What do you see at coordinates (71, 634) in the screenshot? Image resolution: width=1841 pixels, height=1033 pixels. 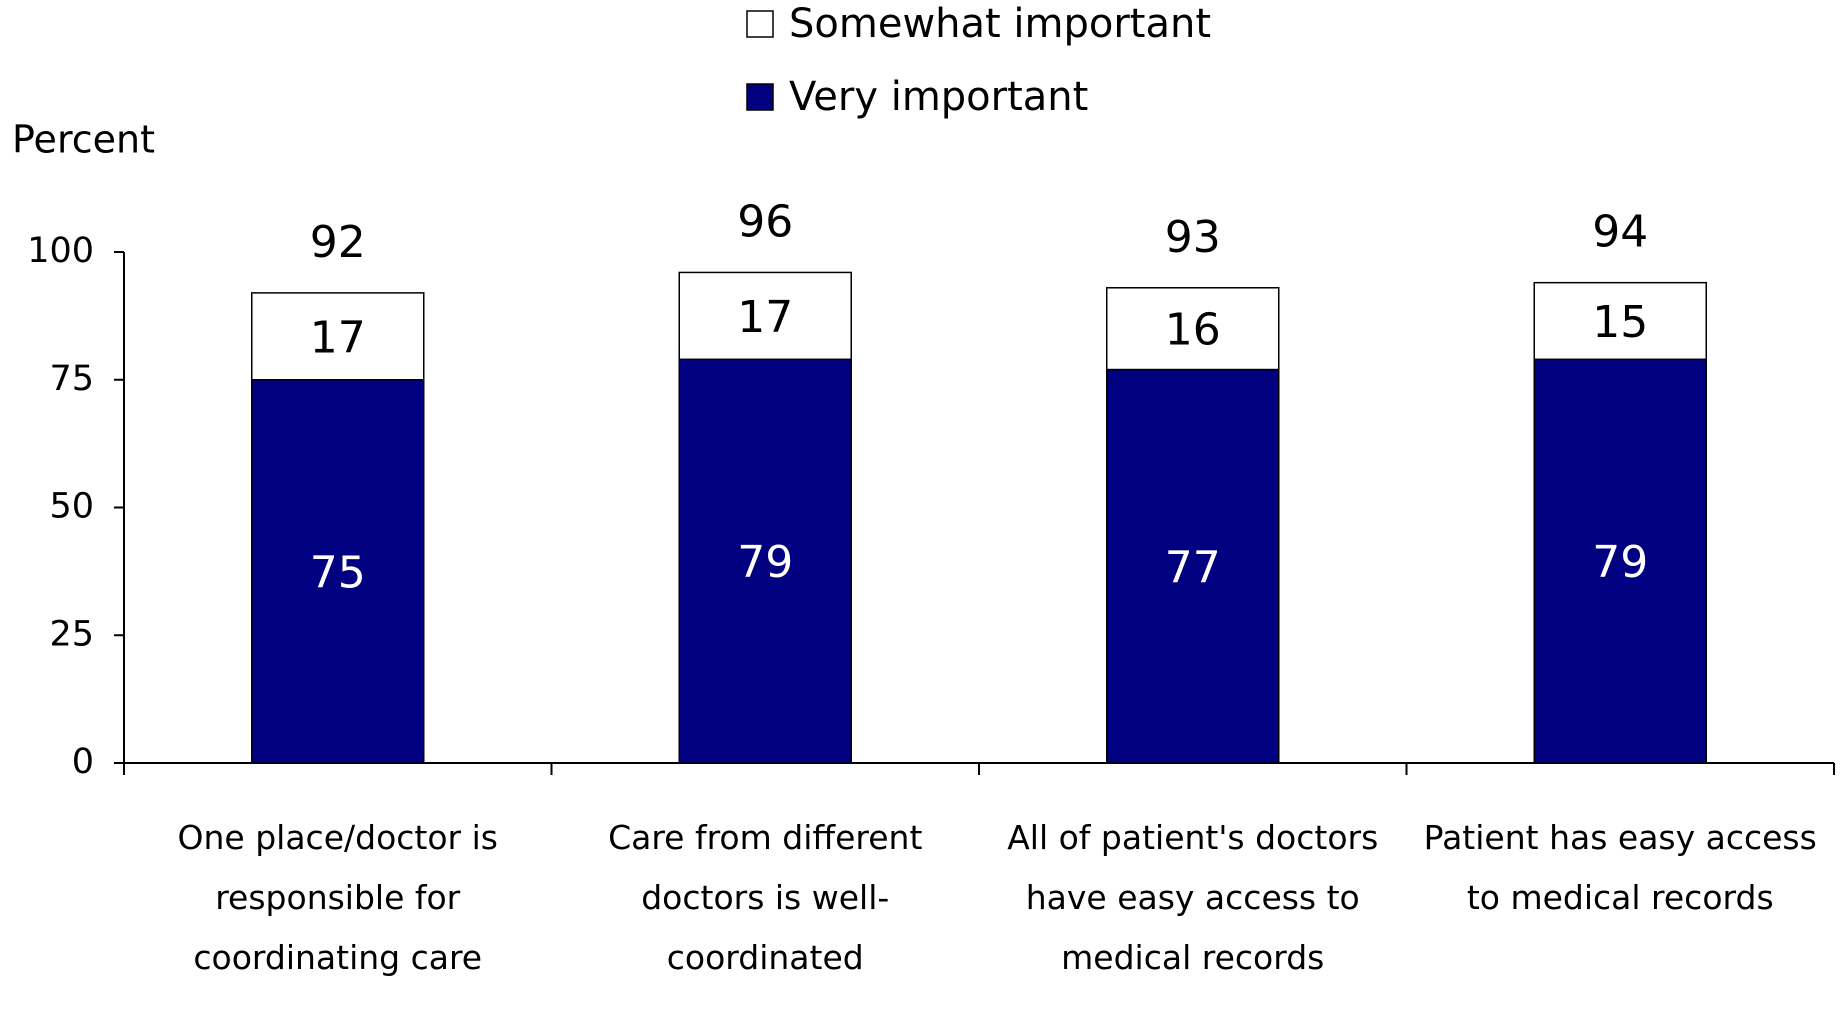 I see `y-tick-label: 25` at bounding box center [71, 634].